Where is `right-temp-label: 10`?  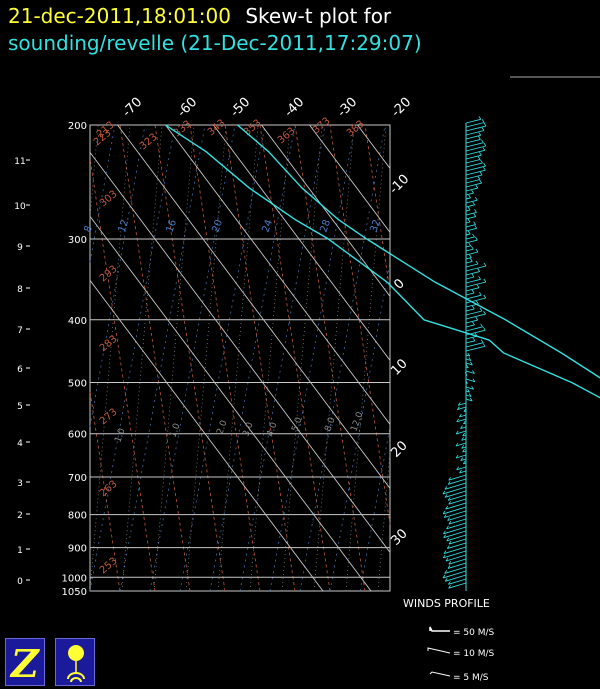
right-temp-label: 10 is located at coordinates (399, 367).